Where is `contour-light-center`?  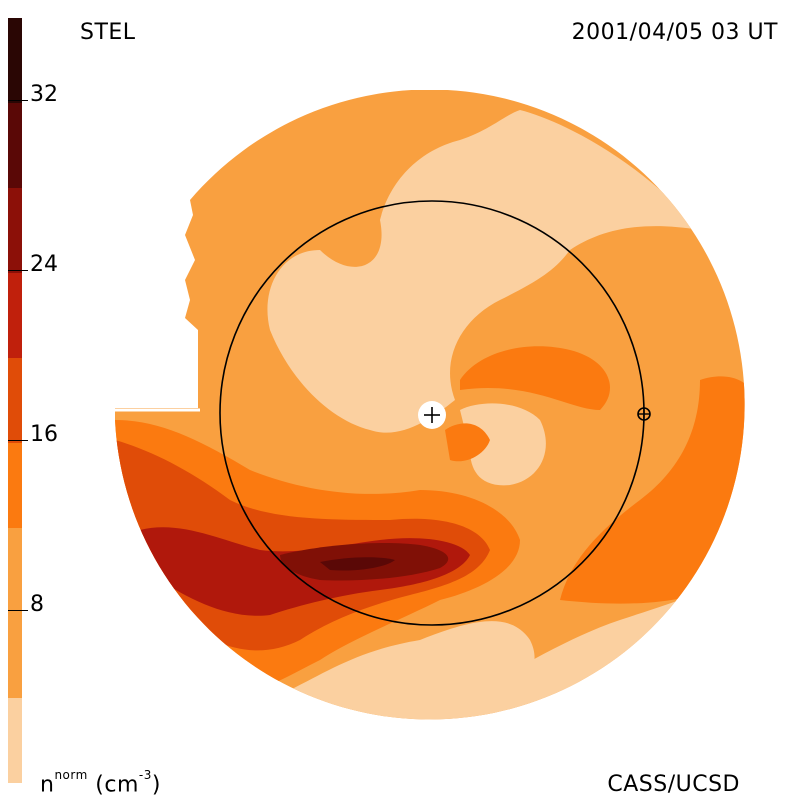 contour-light-center is located at coordinates (503, 444).